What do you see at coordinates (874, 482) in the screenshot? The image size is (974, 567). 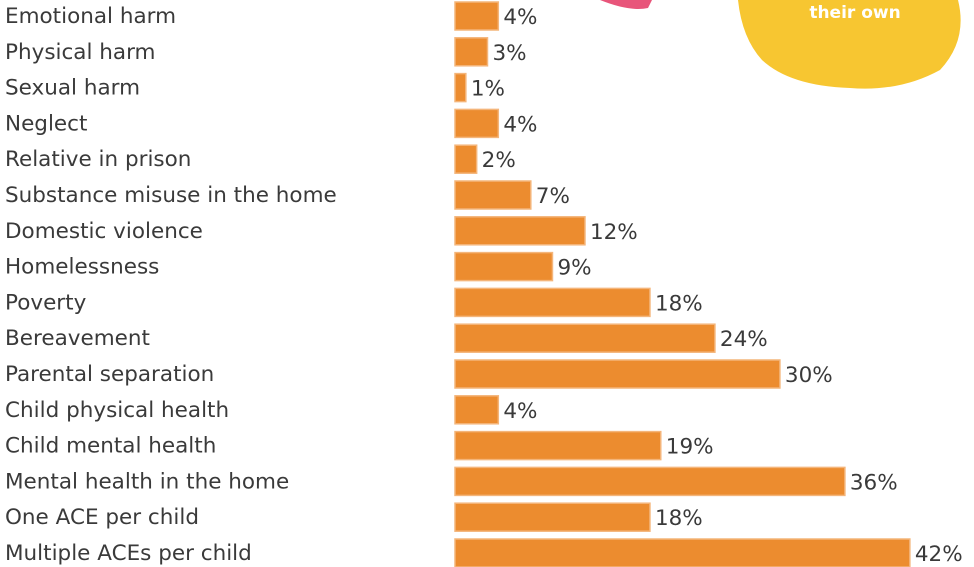 I see `value-label: 36%` at bounding box center [874, 482].